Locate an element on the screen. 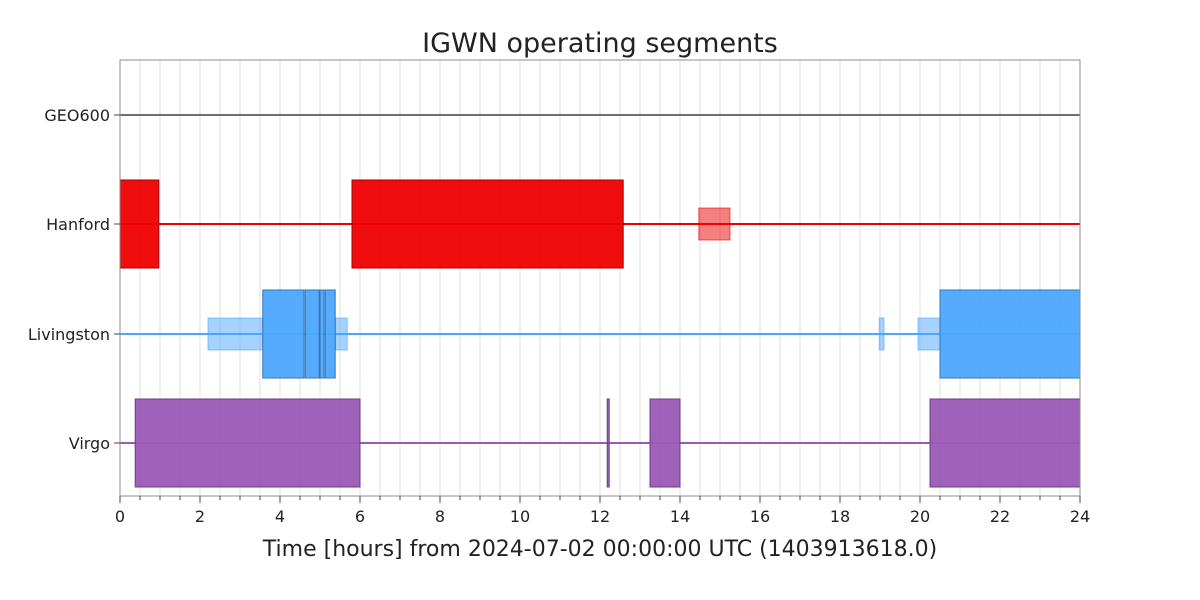 This screenshot has width=1200, height=600. x-tick-label: 2 is located at coordinates (200, 516).